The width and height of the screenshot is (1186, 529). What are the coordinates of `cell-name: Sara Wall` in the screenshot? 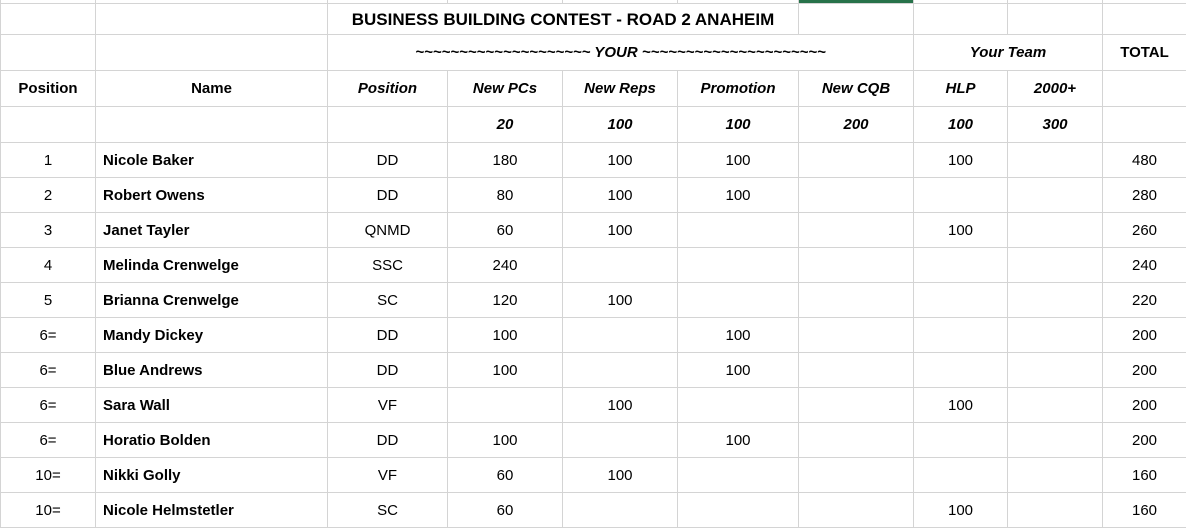 It's located at (212, 405).